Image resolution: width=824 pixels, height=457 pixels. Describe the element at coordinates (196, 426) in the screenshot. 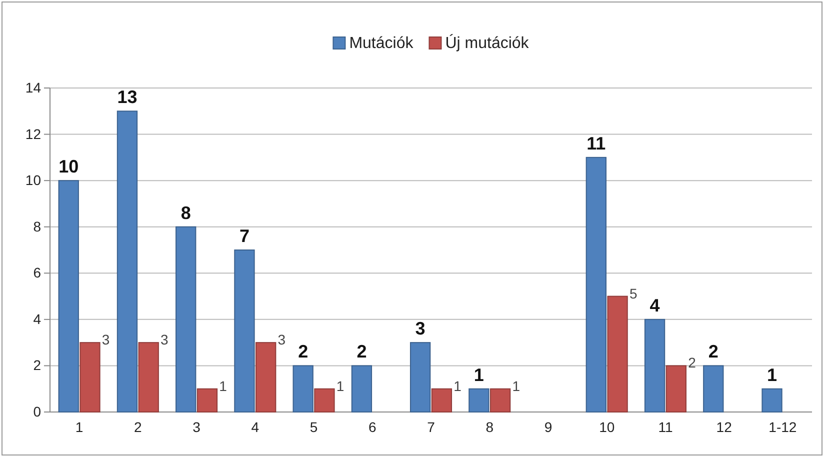

I see `x-tick-label: 3` at that location.